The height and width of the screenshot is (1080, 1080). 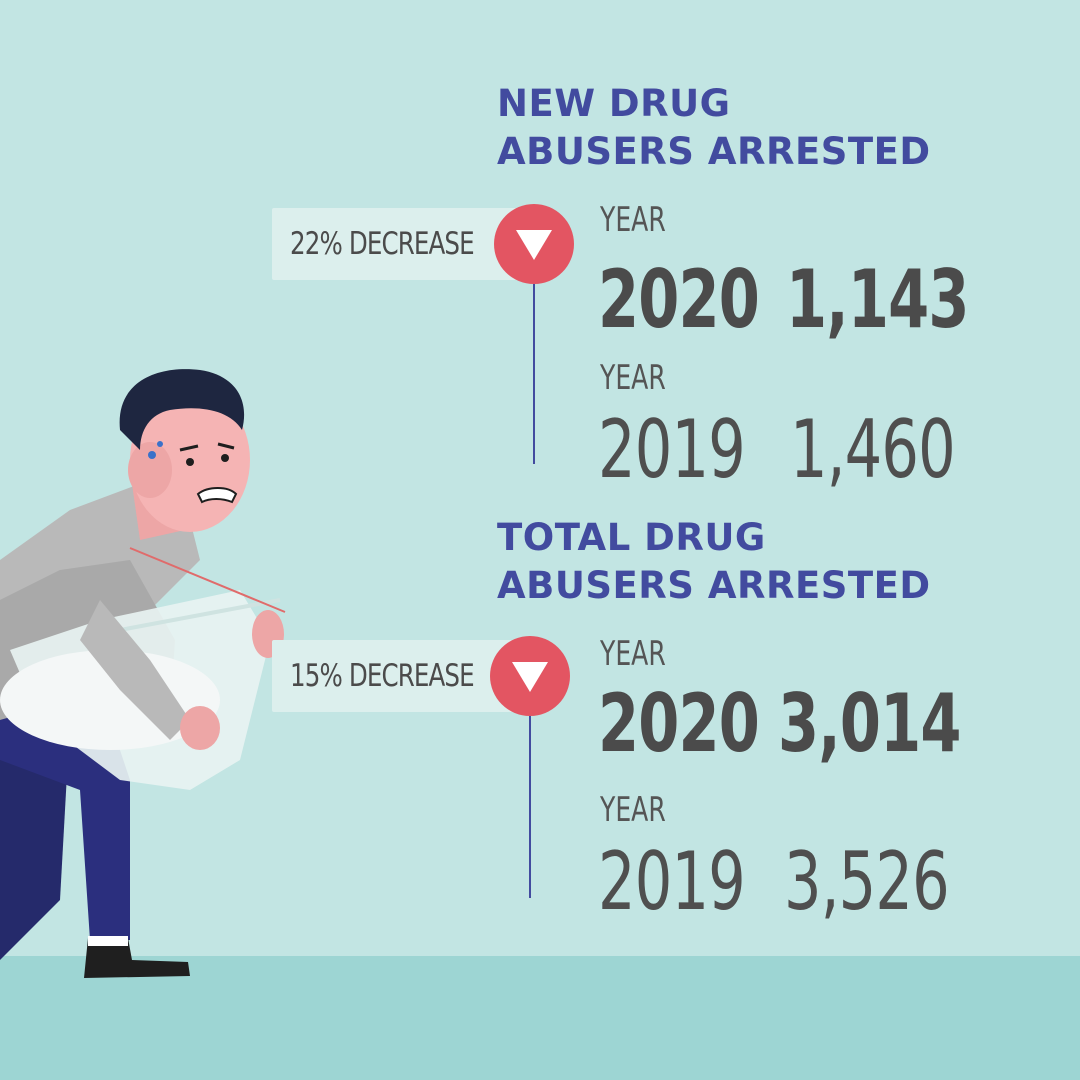 I want to click on change-badge: 15% DECREASE, so click(x=397, y=676).